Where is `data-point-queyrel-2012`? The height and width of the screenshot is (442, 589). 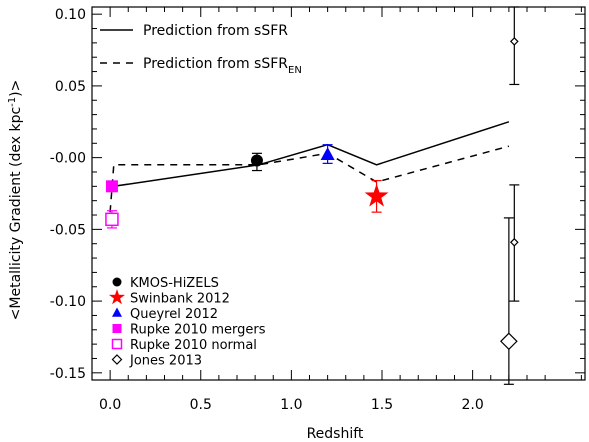 data-point-queyrel-2012 is located at coordinates (327, 154).